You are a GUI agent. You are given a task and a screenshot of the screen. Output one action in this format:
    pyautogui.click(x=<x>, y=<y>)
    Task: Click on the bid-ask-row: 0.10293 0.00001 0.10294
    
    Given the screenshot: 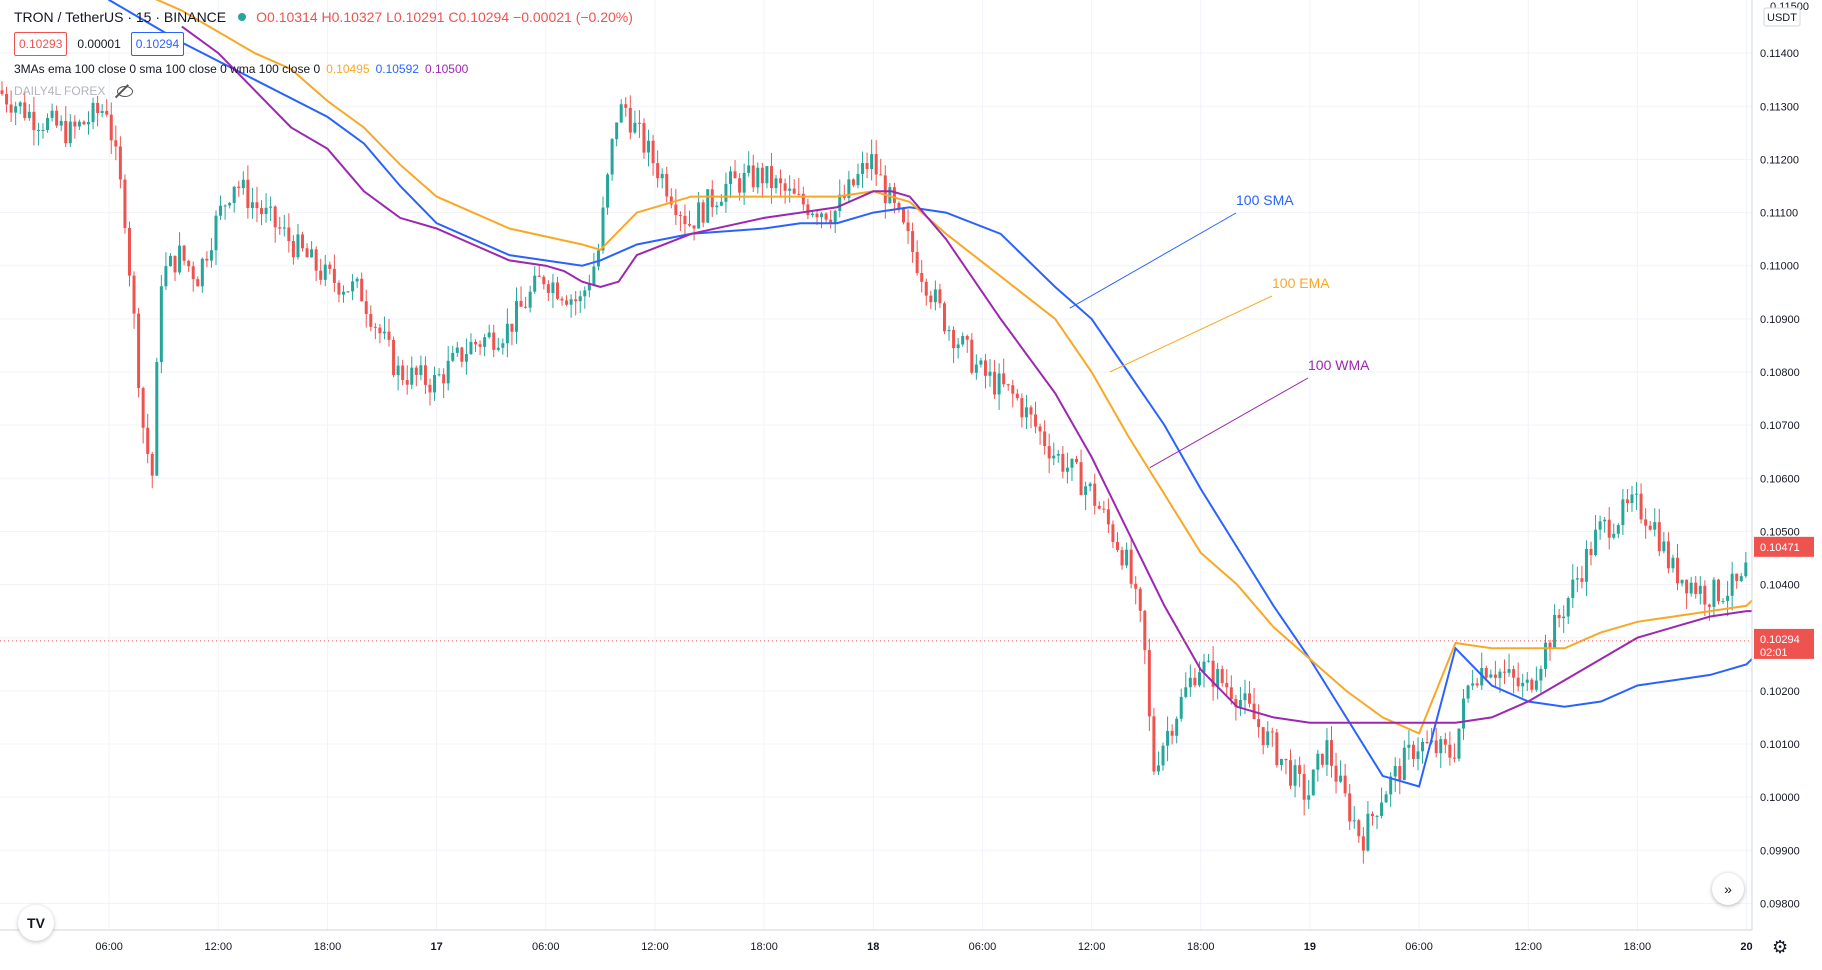 What is the action you would take?
    pyautogui.click(x=325, y=44)
    